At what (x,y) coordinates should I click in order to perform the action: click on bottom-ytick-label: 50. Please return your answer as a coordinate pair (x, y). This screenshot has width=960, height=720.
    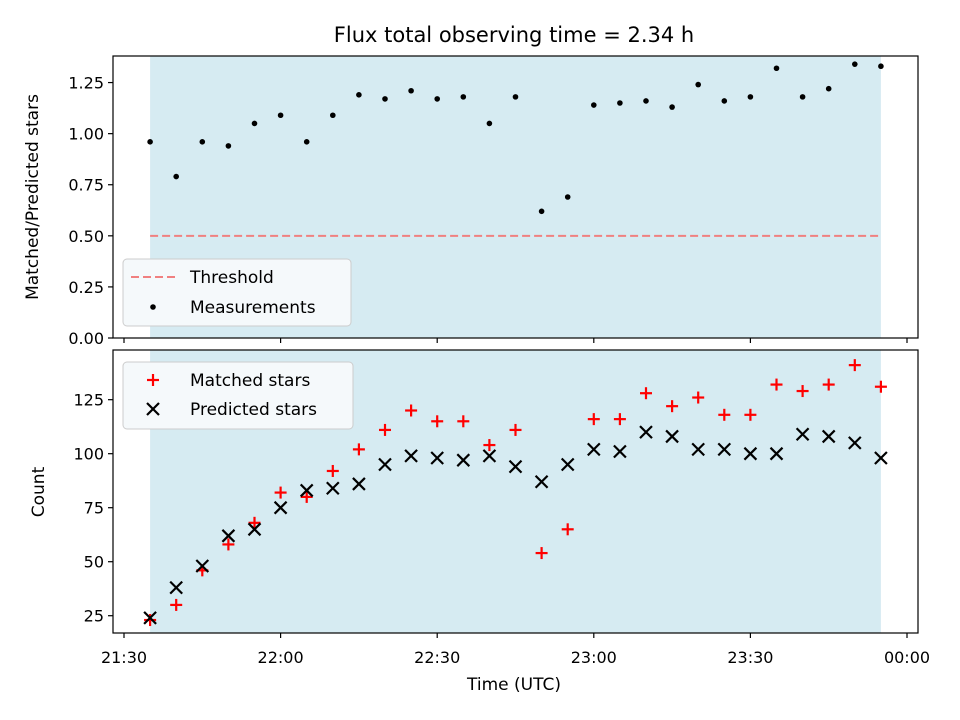
    Looking at the image, I should click on (94, 562).